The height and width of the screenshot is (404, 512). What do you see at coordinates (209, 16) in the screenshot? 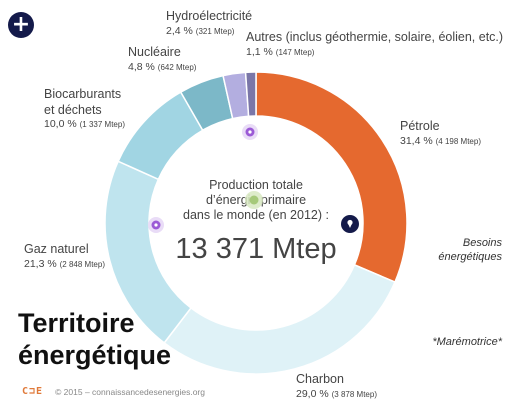
I see `slice-name: Hydroélectricité` at bounding box center [209, 16].